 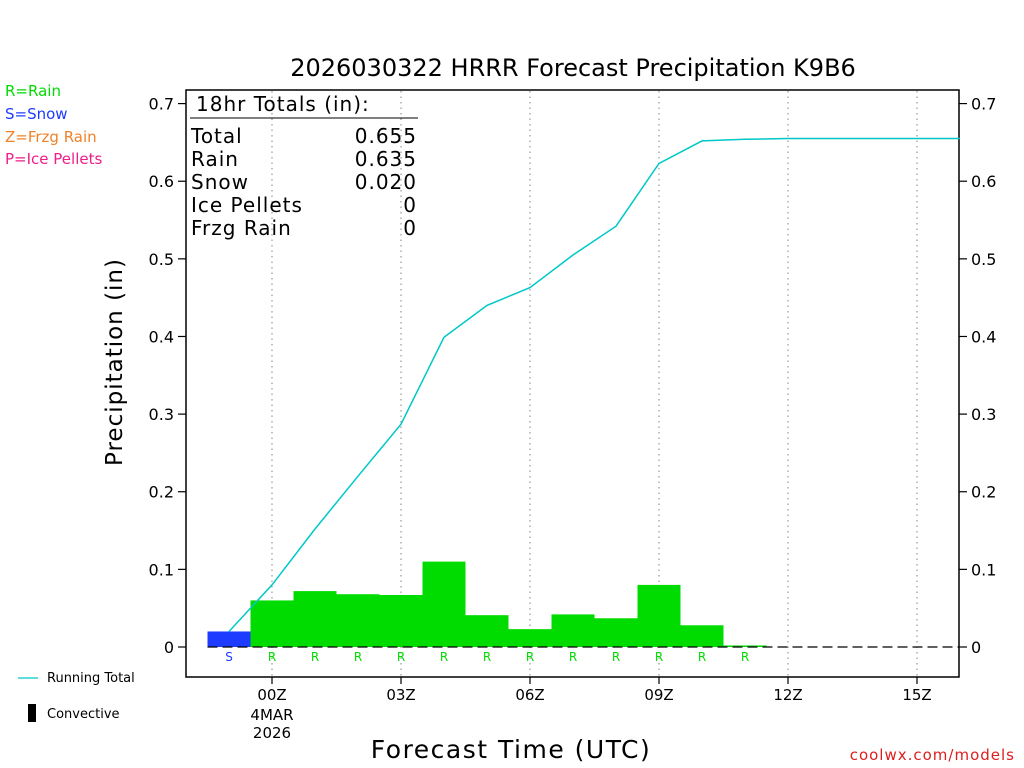 What do you see at coordinates (271, 695) in the screenshot?
I see `x-tick-label-00z: 00Z` at bounding box center [271, 695].